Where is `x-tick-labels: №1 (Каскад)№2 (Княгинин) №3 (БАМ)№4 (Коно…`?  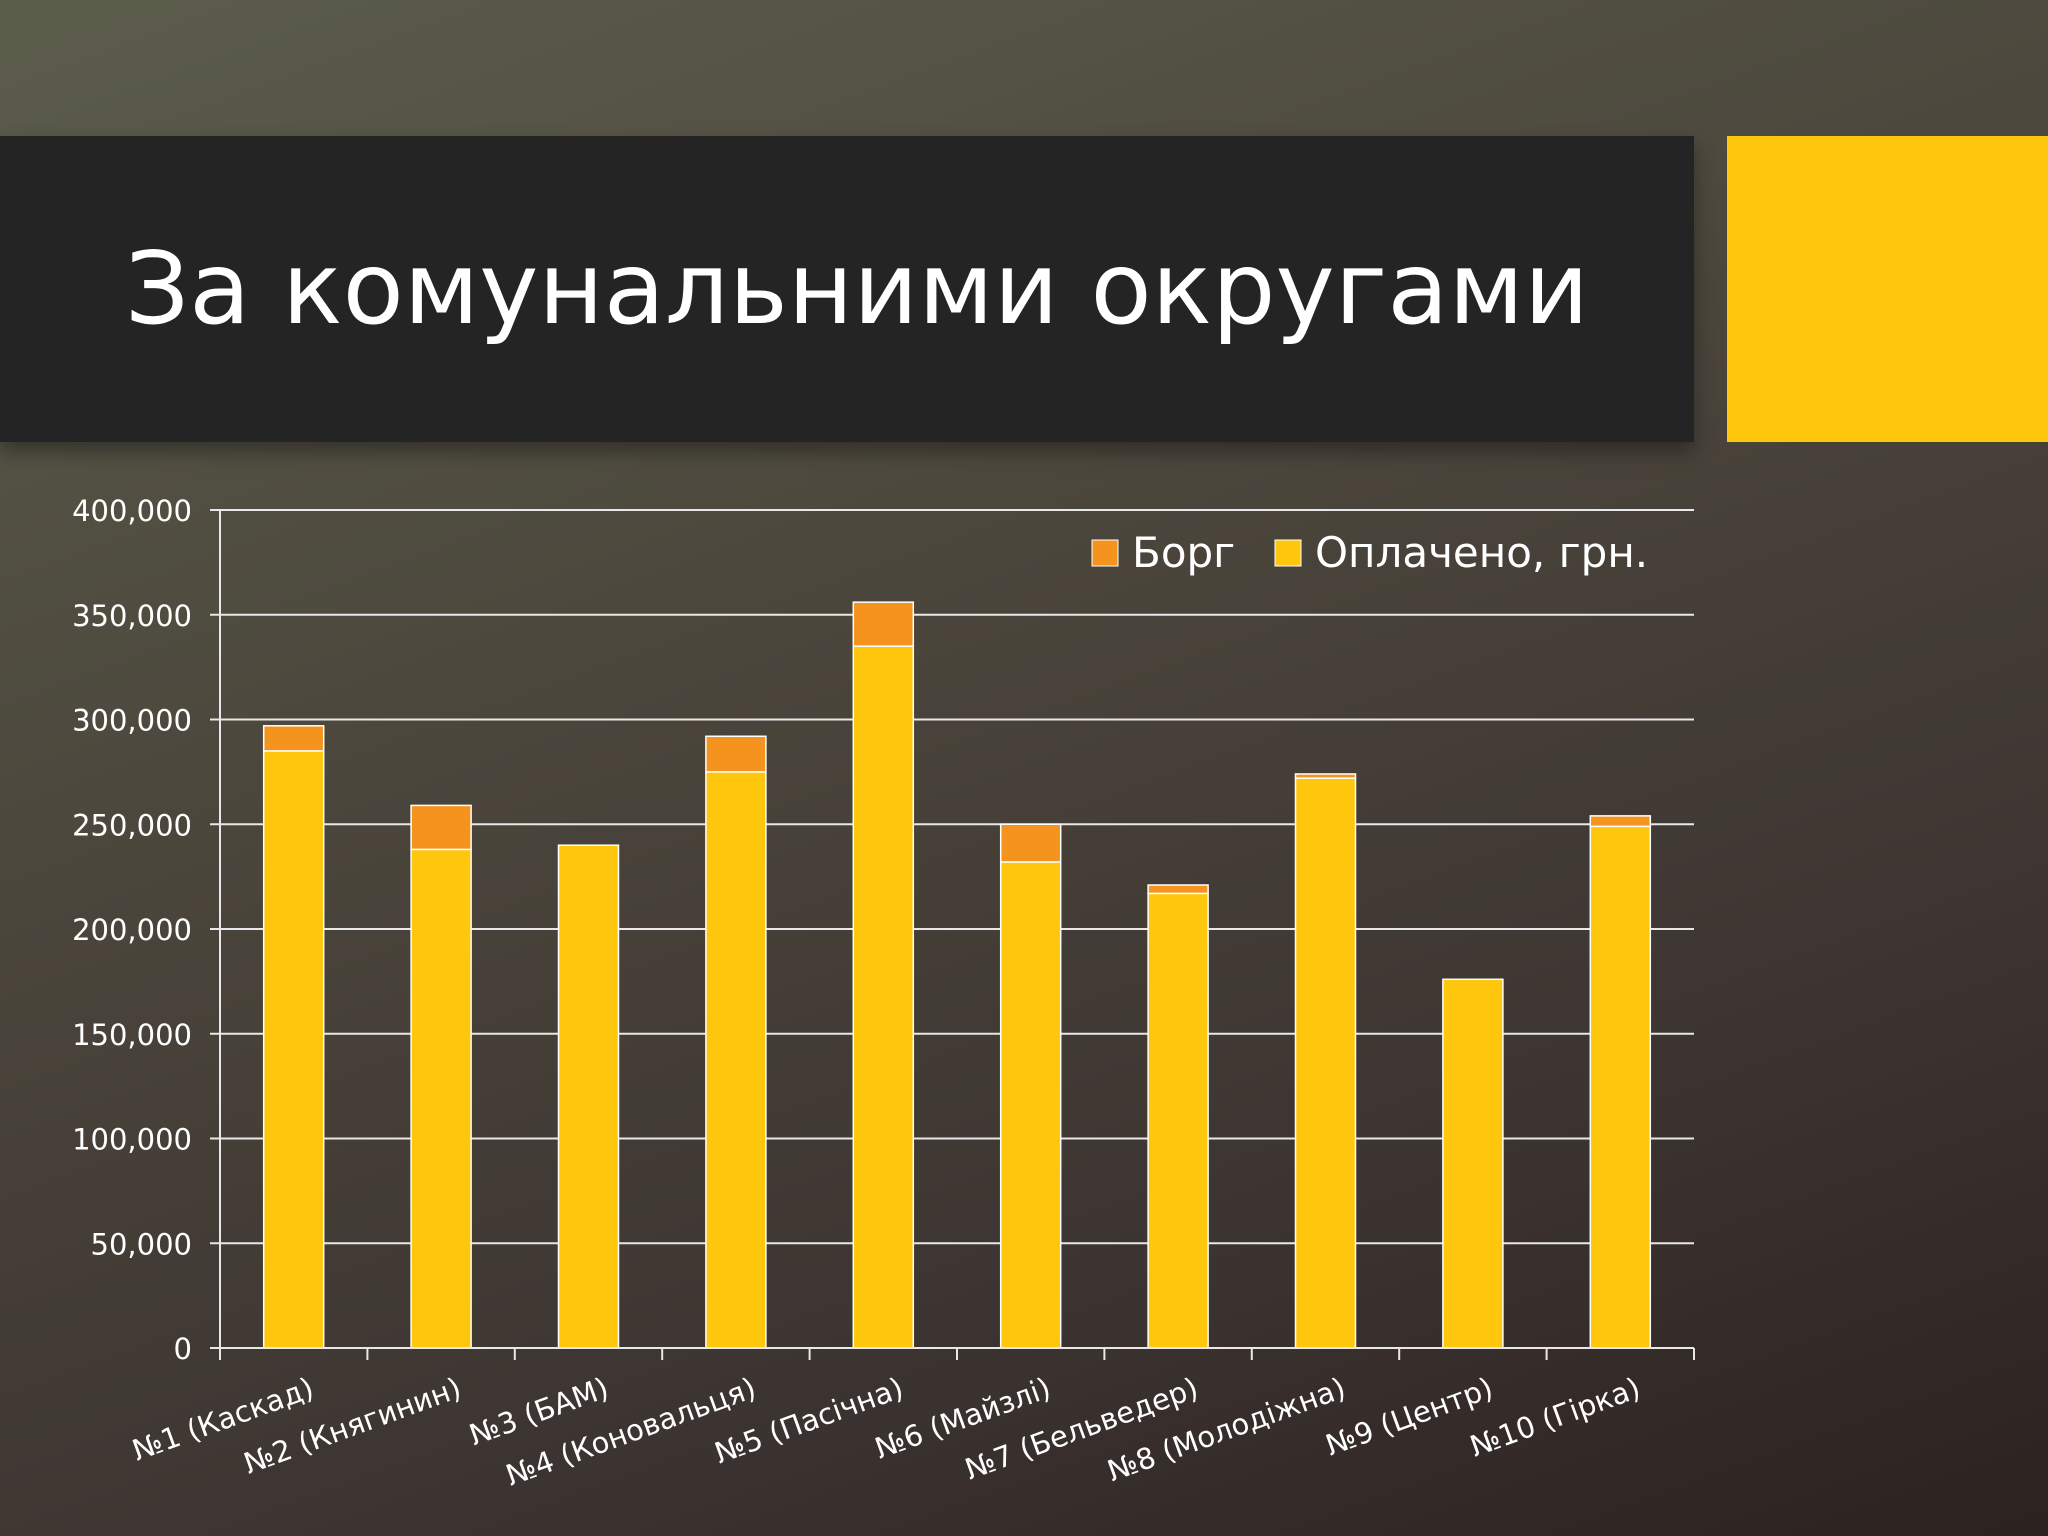 x-tick-labels: №1 (Каскад)№2 (Княгинин) №3 (БАМ)№4 (Коно… is located at coordinates (886, 1432).